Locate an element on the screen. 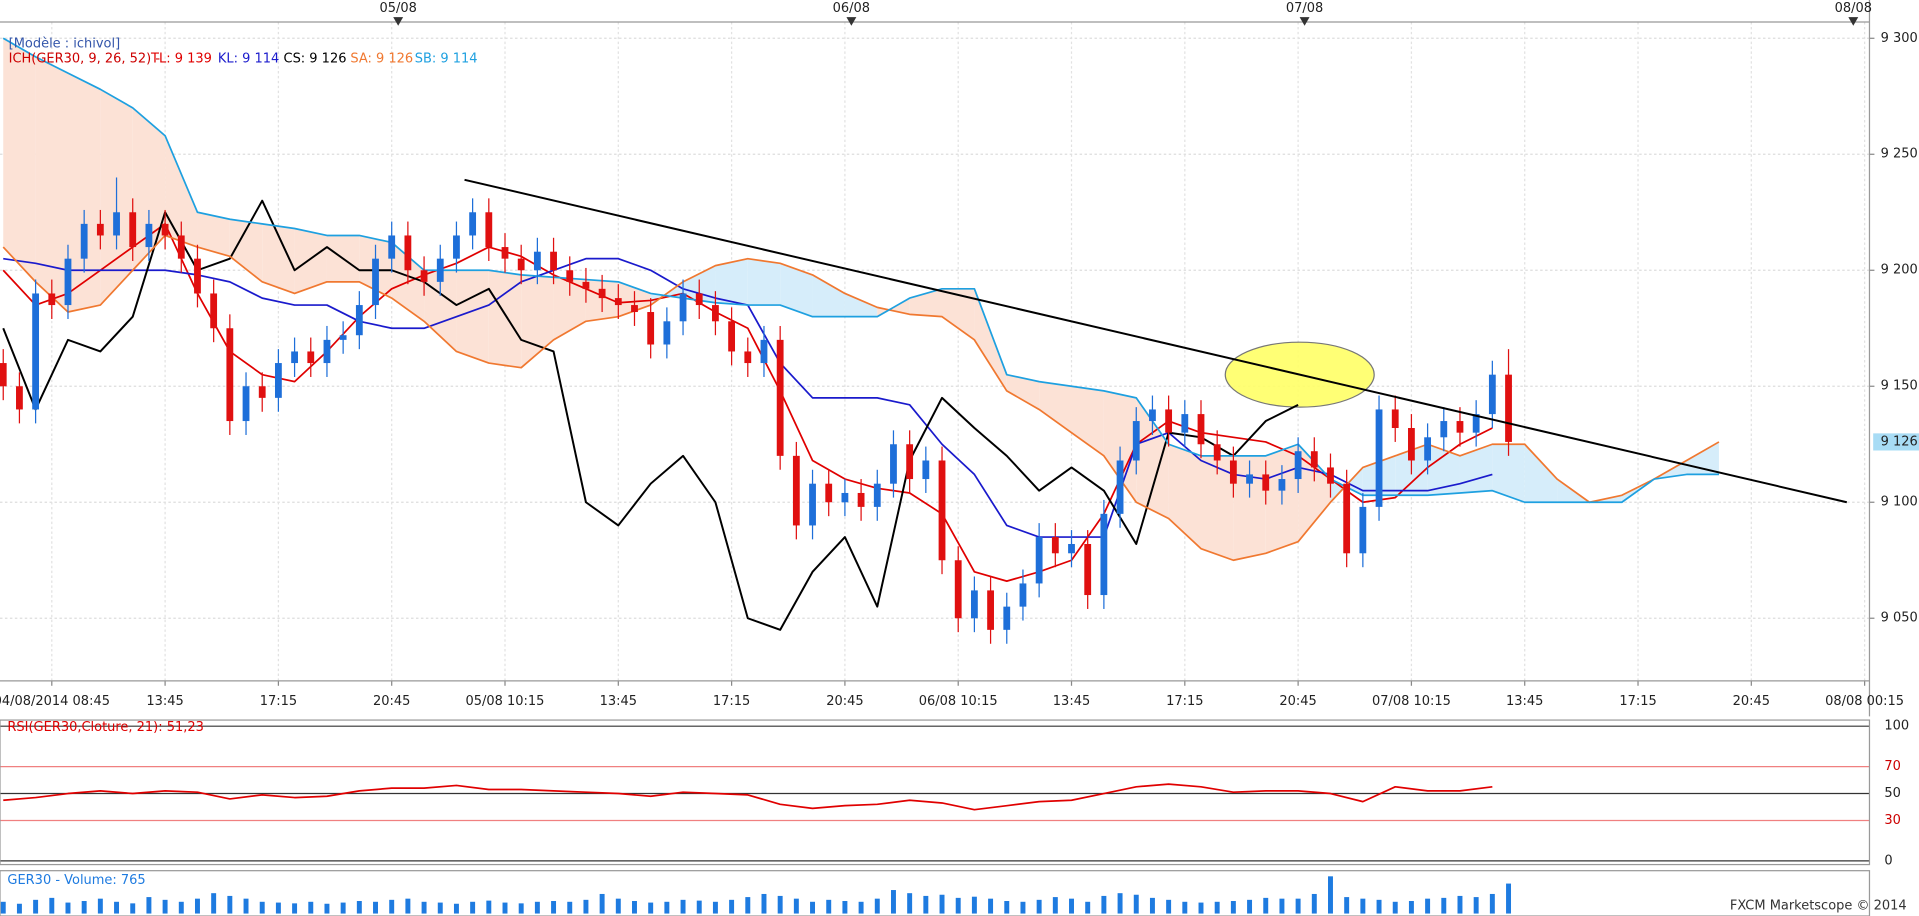 This screenshot has width=1919, height=916. x-tick-label: 13:45 is located at coordinates (1524, 701).